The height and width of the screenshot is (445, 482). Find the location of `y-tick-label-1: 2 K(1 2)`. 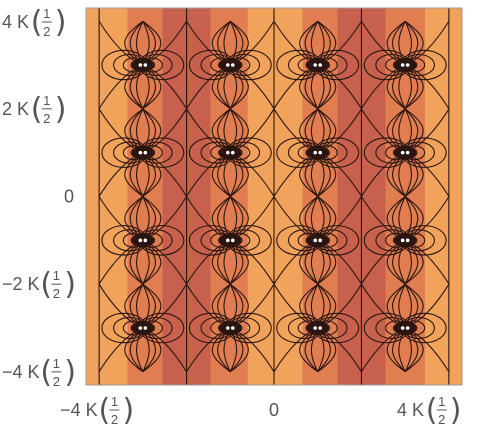

y-tick-label-1: 2 K(1 2) is located at coordinates (34, 109).